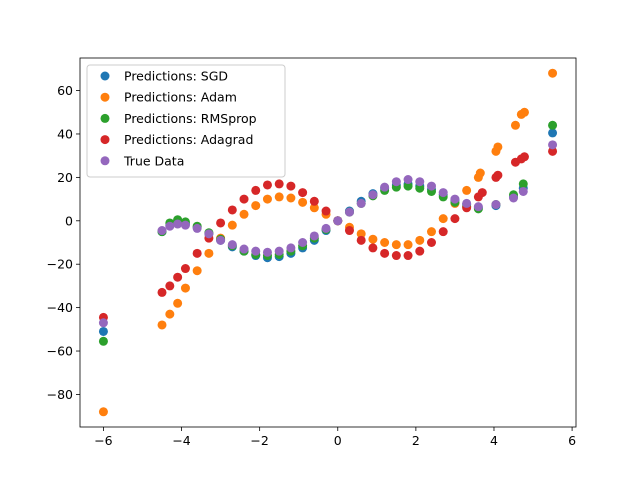 This screenshot has width=640, height=480. I want to click on y-axis-ticks: −80 −60 −40 −20 0 20 40 60, so click(63, 242).